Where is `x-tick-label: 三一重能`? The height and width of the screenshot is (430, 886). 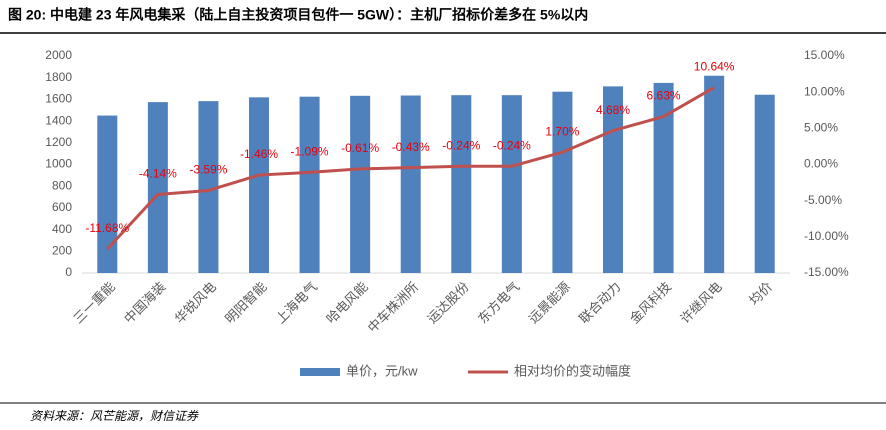
x-tick-label: 三一重能 is located at coordinates (93, 302).